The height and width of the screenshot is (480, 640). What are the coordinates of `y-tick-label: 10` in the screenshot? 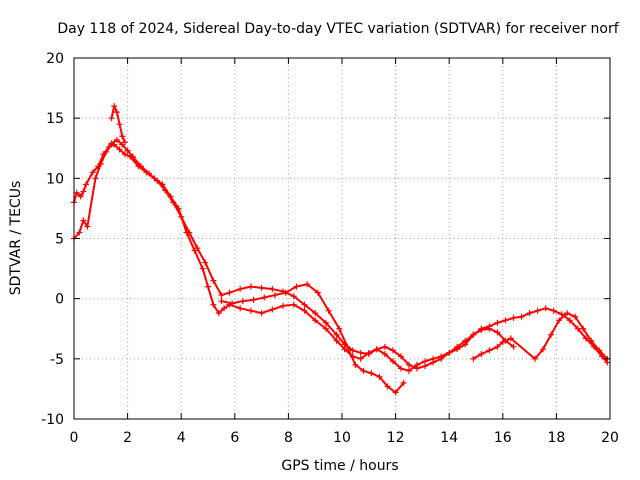 It's located at (55, 179).